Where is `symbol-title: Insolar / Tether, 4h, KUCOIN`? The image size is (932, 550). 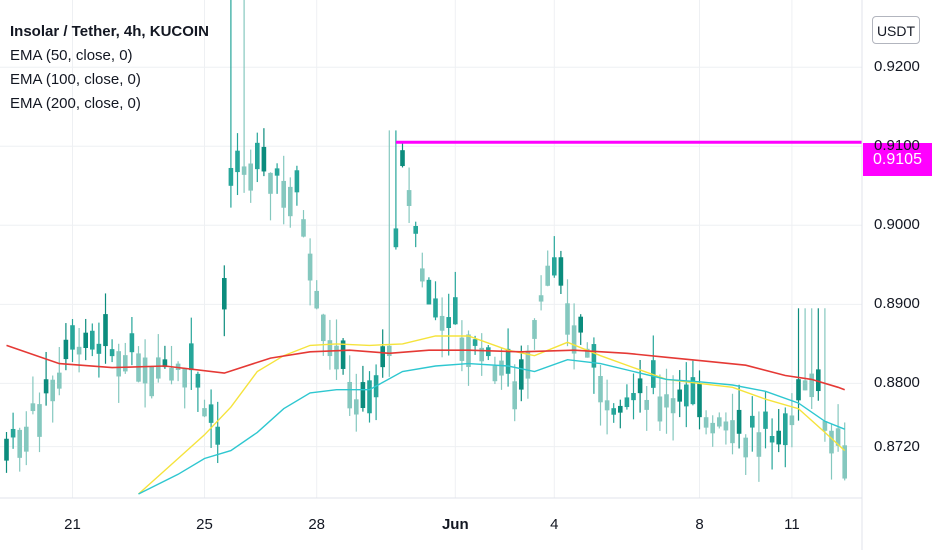
symbol-title: Insolar / Tether, 4h, KUCOIN is located at coordinates (109, 31).